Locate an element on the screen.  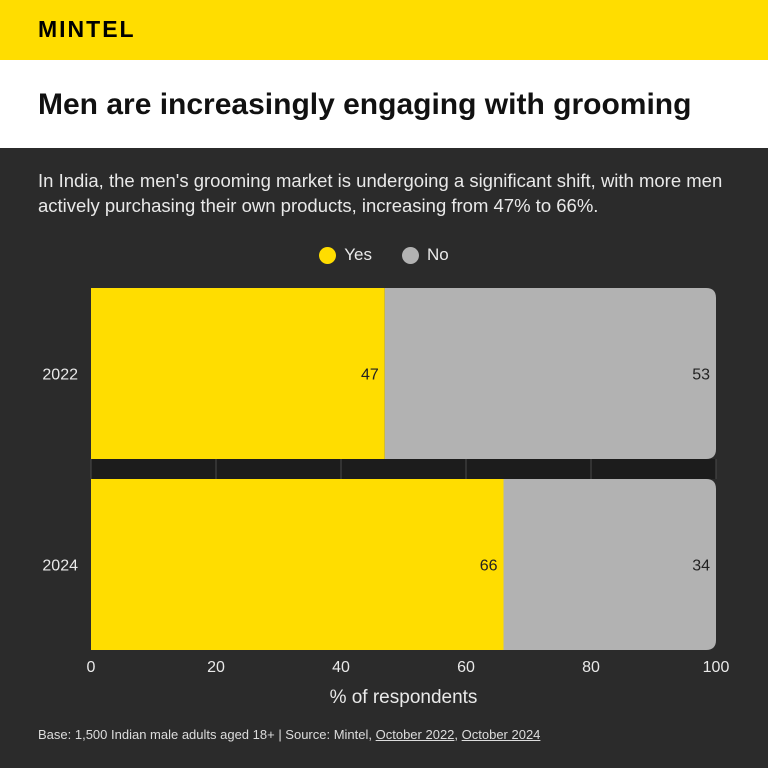
data-label-no-2022: 53 is located at coordinates (701, 375).